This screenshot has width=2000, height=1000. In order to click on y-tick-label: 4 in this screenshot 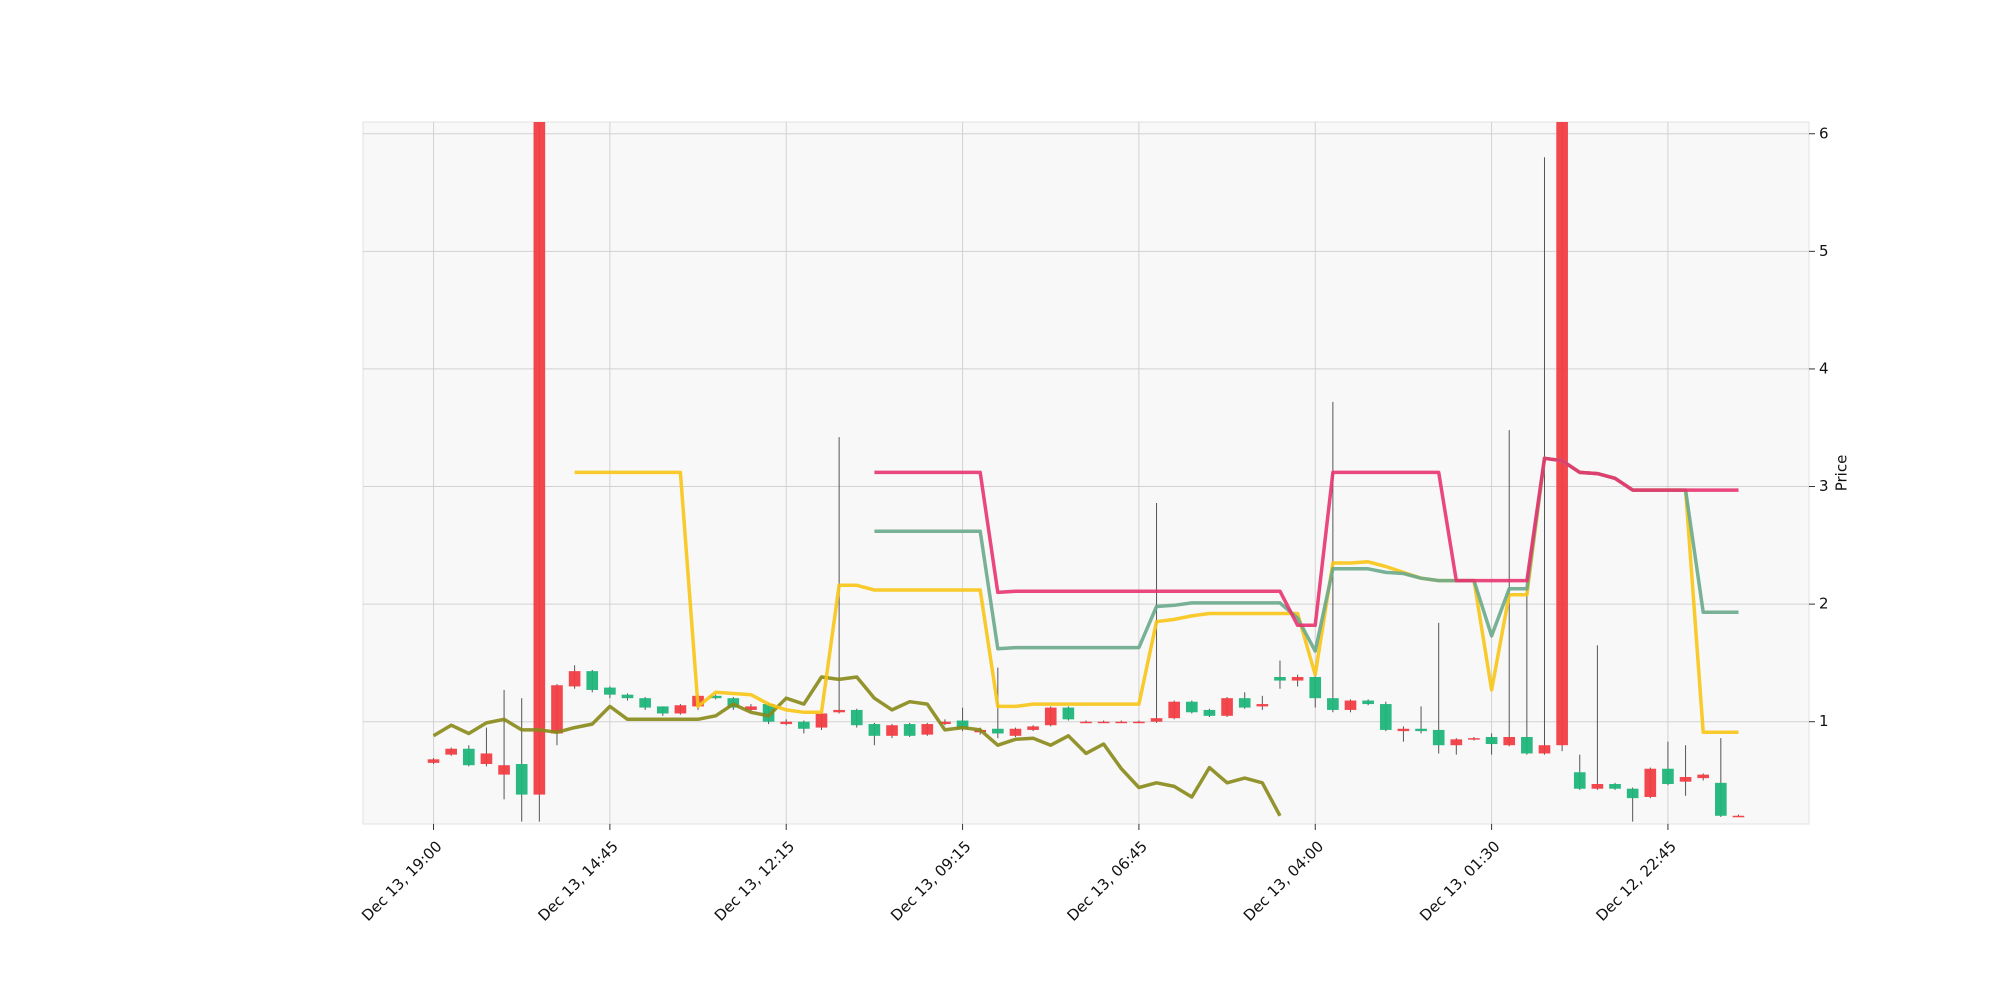, I will do `click(1824, 368)`.